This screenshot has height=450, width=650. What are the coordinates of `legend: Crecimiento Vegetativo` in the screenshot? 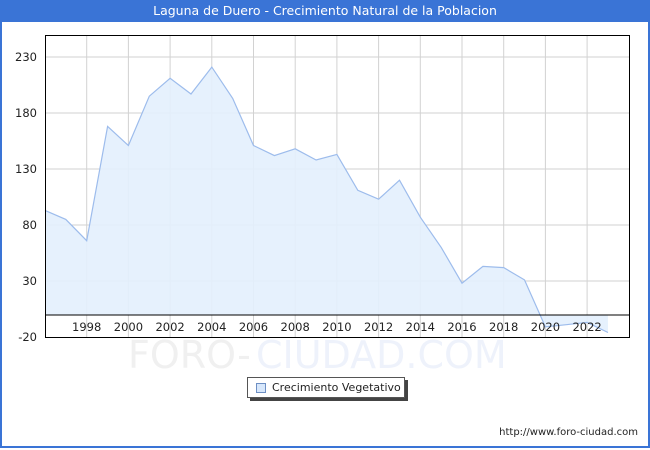 It's located at (326, 387).